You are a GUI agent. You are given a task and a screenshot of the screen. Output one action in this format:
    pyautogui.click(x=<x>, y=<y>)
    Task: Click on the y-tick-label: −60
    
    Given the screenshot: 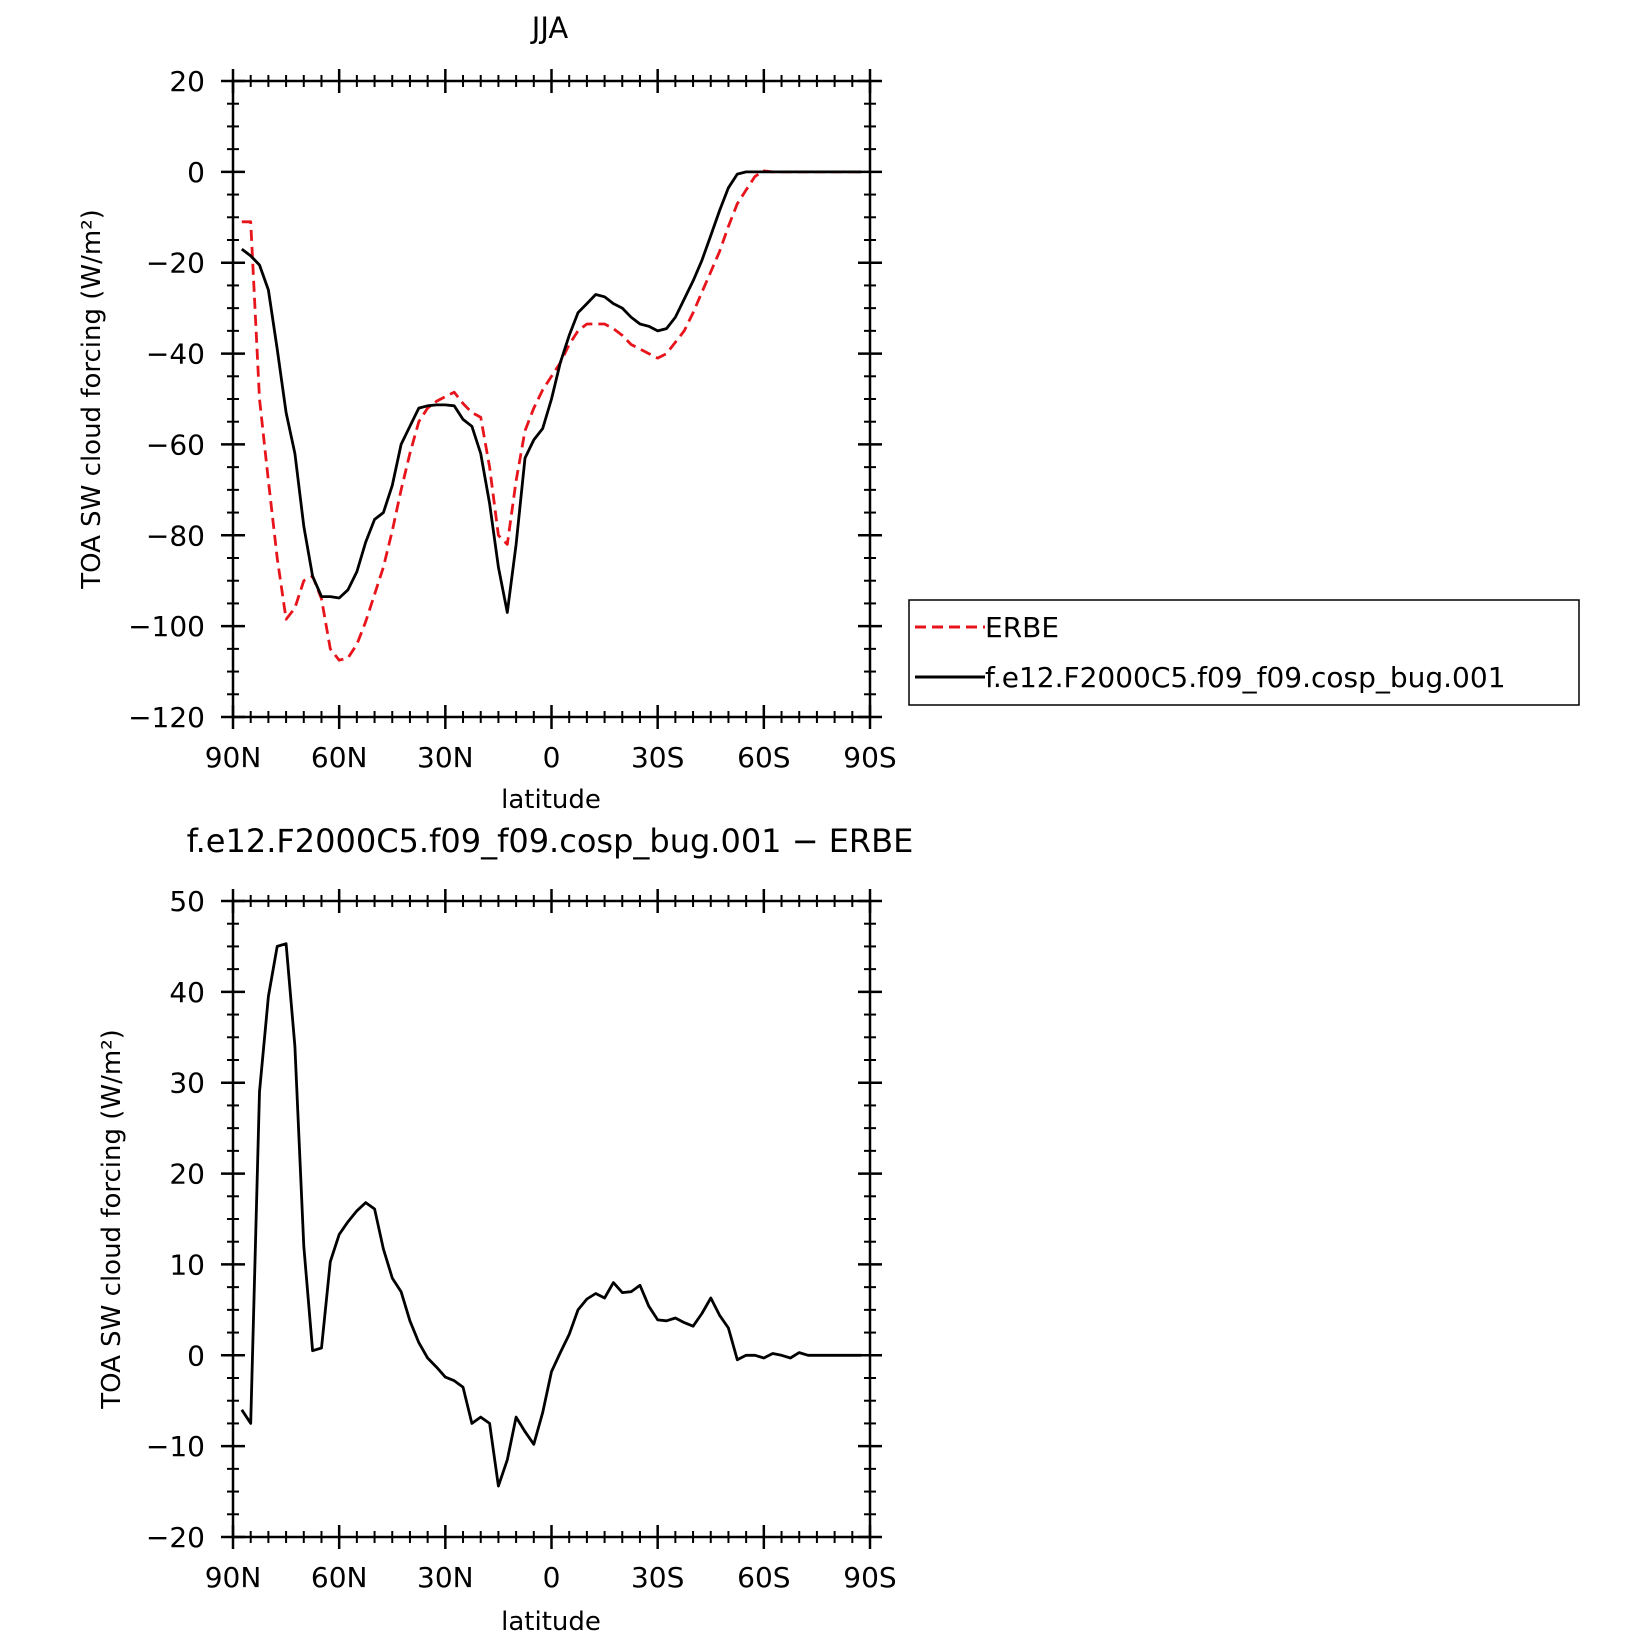 What is the action you would take?
    pyautogui.click(x=175, y=444)
    